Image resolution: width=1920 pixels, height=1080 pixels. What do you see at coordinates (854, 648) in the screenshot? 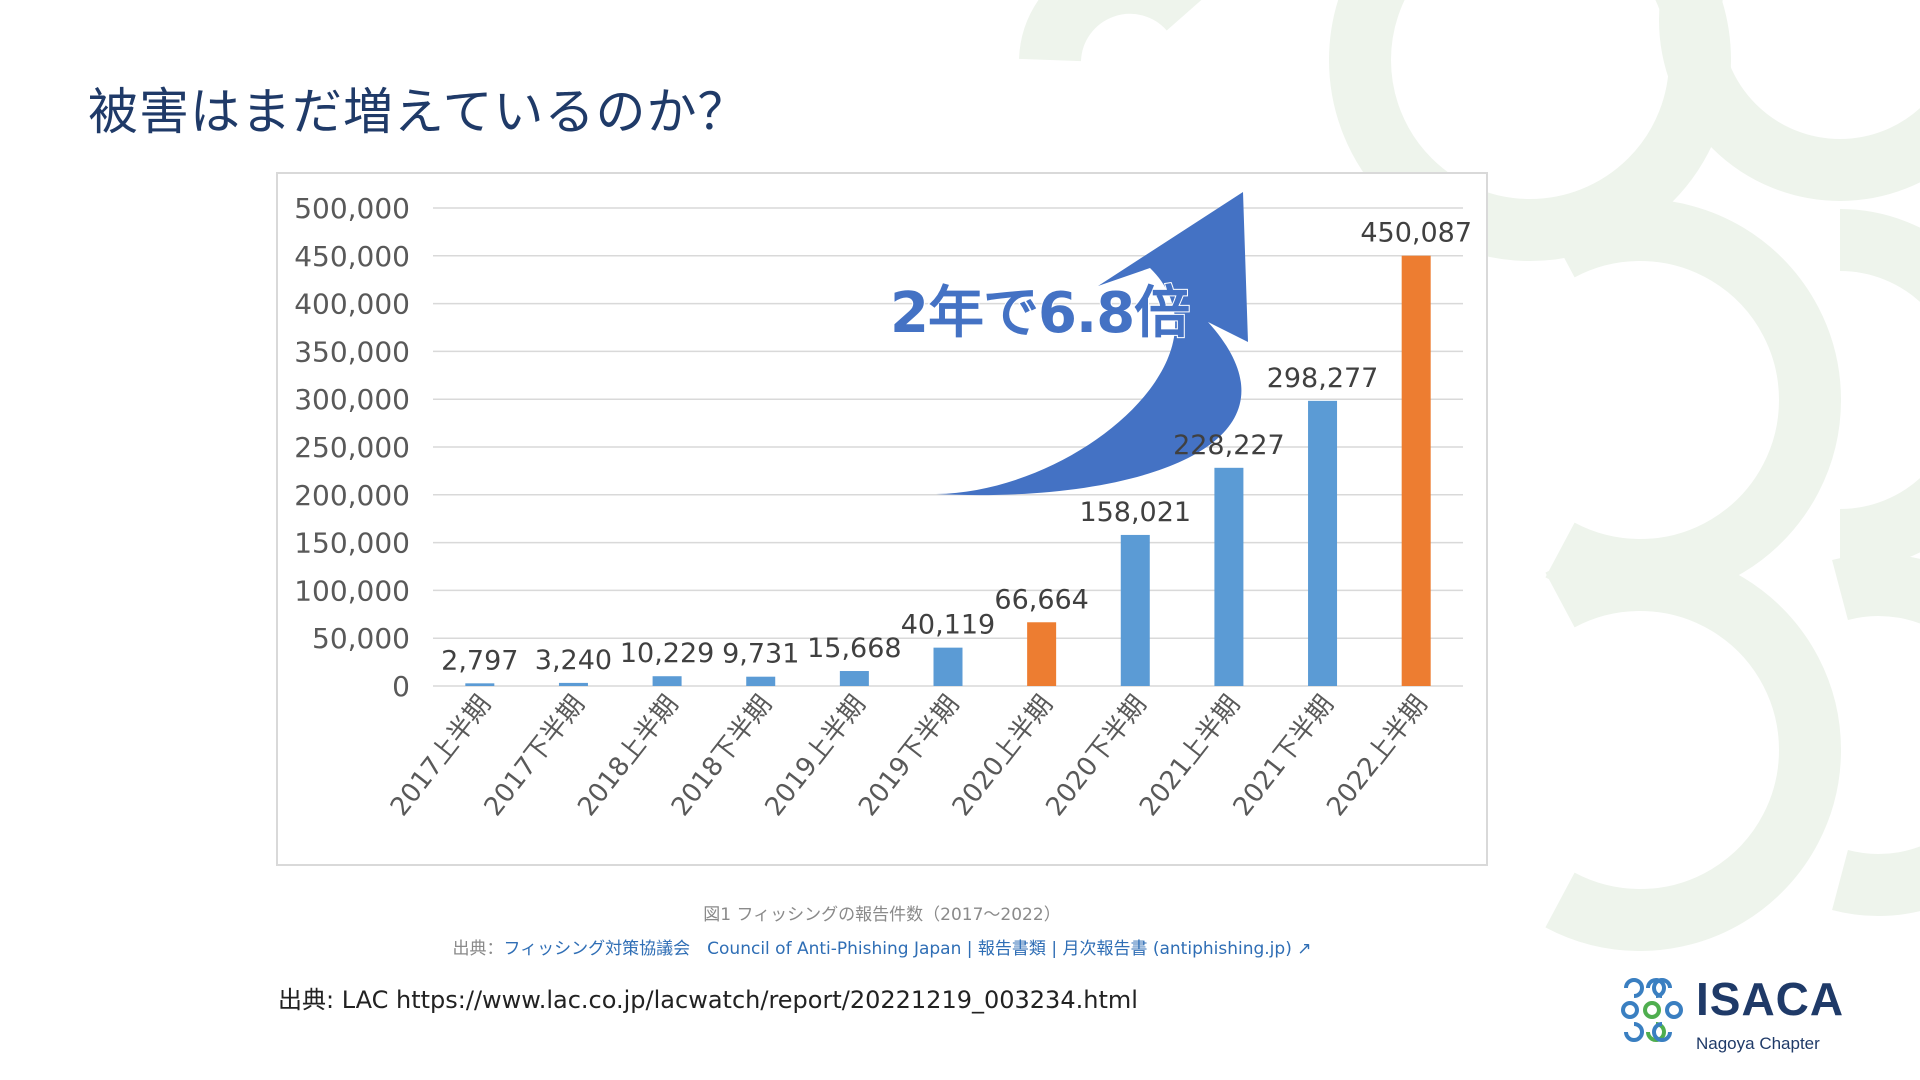
I see `data-label: 15,668` at bounding box center [854, 648].